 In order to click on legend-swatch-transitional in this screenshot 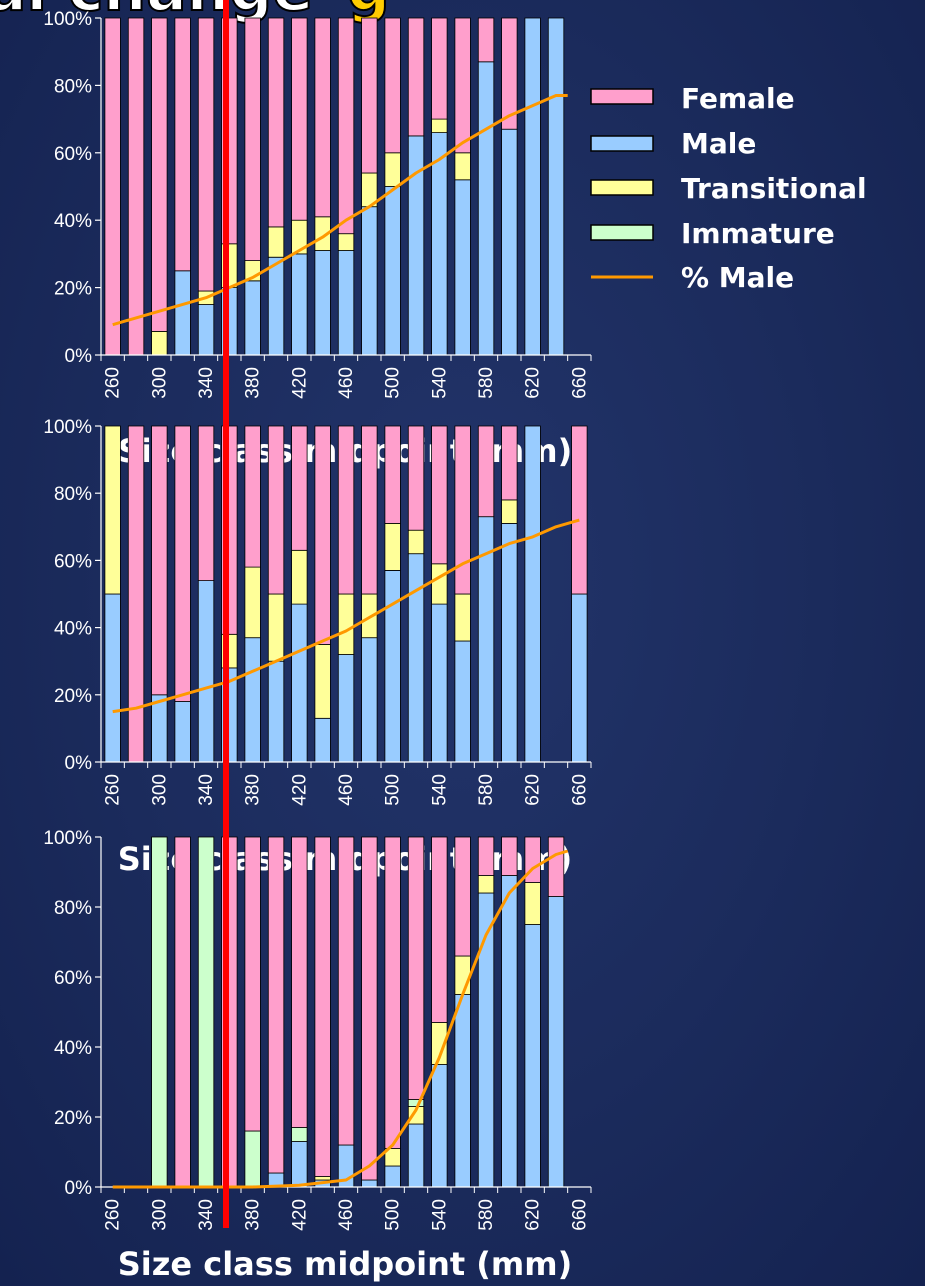, I will do `click(622, 187)`.